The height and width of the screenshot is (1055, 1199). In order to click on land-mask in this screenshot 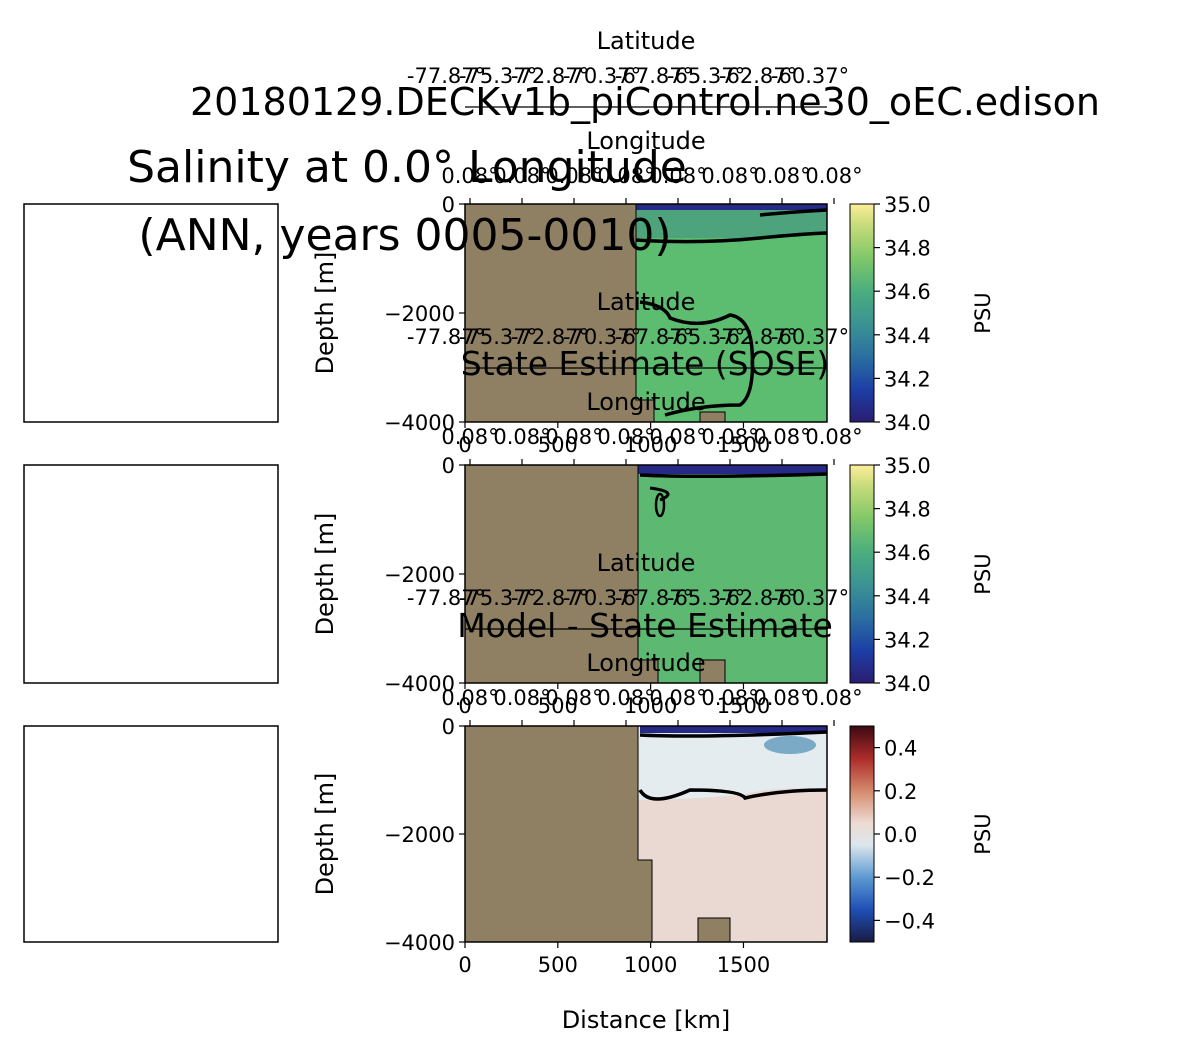, I will do `click(558, 834)`.